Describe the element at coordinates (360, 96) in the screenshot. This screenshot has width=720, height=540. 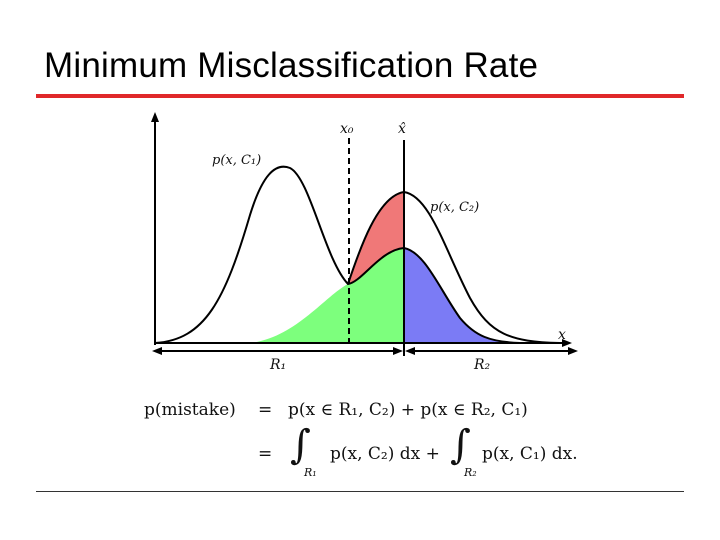
I see `title-underline` at that location.